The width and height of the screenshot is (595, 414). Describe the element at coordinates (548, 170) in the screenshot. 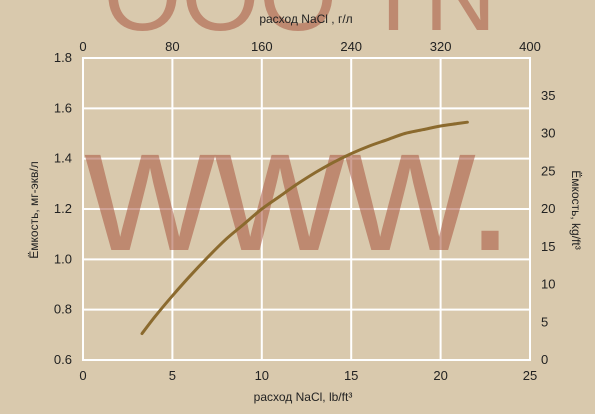

I see `y-right-tick-label: 25` at that location.